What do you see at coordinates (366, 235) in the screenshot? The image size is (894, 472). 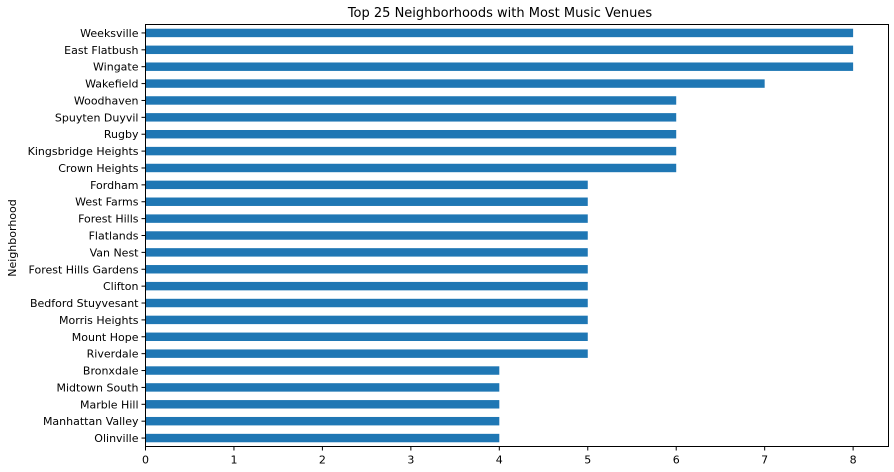 I see `bar-flatlands` at bounding box center [366, 235].